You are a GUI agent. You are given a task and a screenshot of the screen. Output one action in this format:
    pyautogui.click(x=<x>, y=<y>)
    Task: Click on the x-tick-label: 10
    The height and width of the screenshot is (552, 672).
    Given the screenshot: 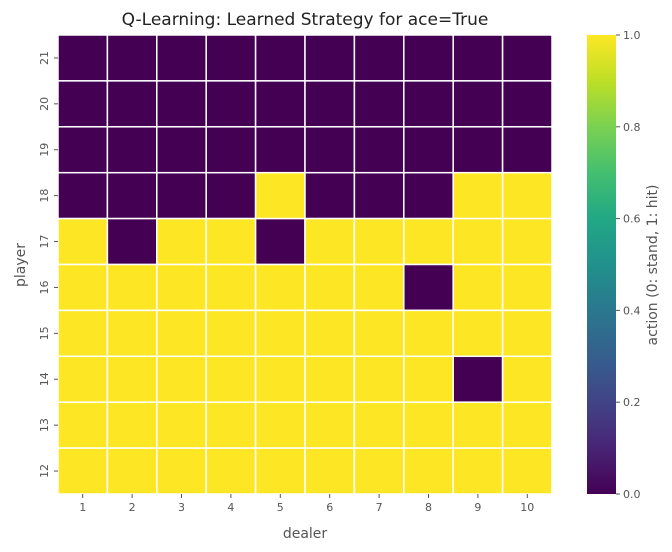 What is the action you would take?
    pyautogui.click(x=527, y=507)
    